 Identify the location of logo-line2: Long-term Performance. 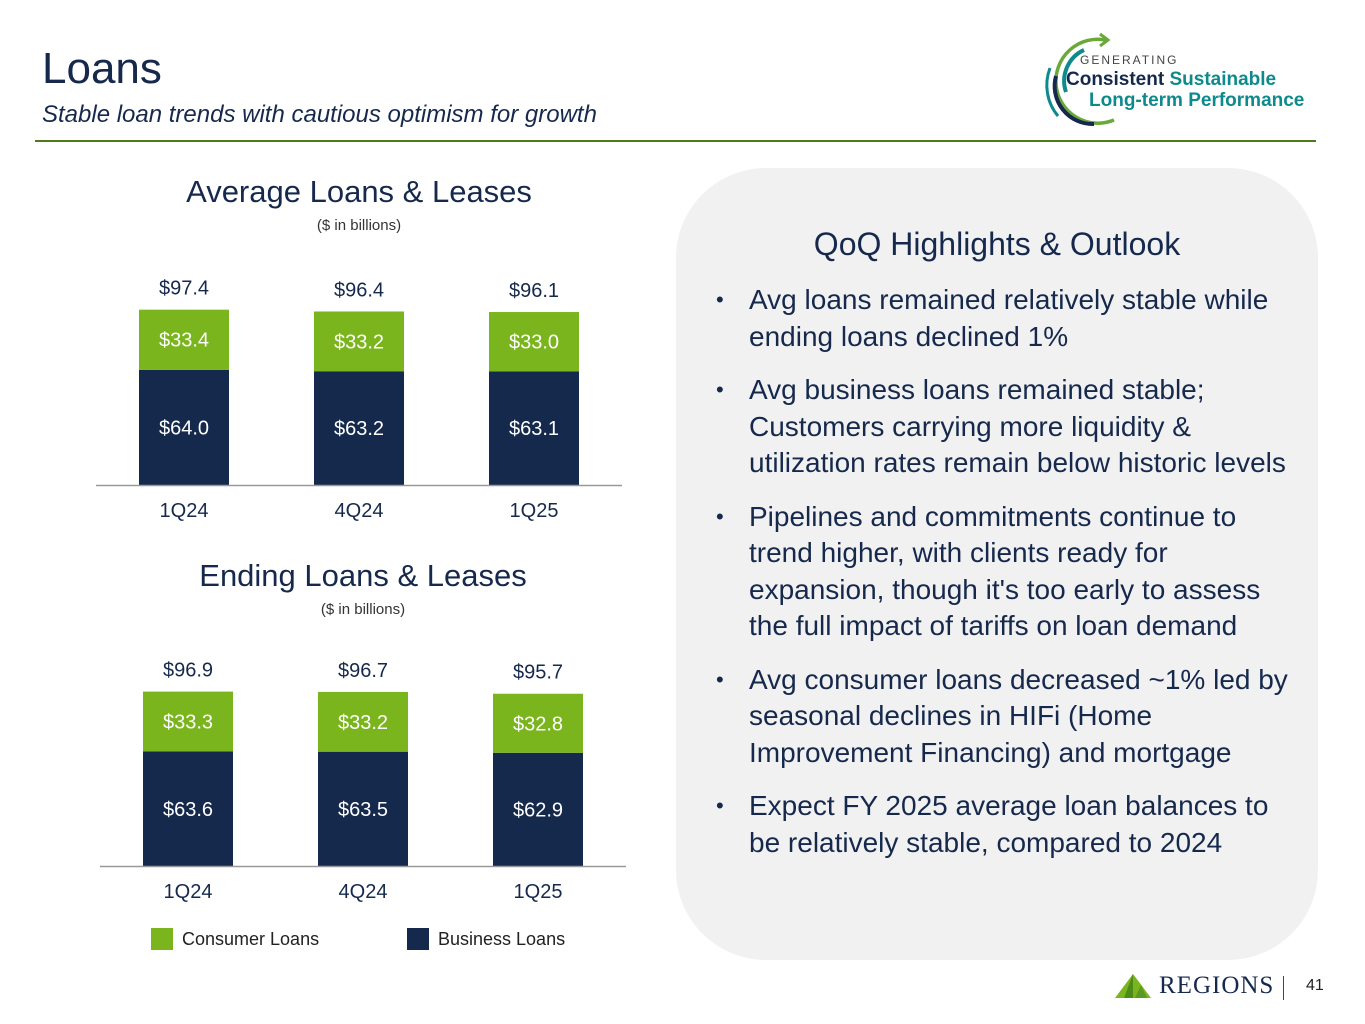
(1197, 100).